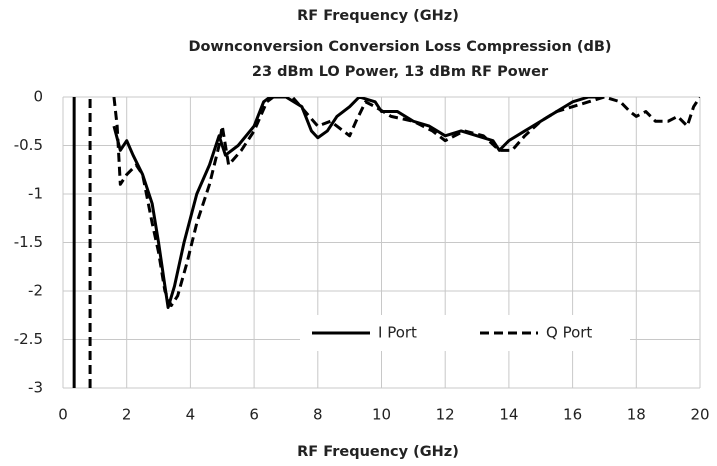  Describe the element at coordinates (378, 452) in the screenshot. I see `x-axis-label: RF Frequency (GHz)` at that location.